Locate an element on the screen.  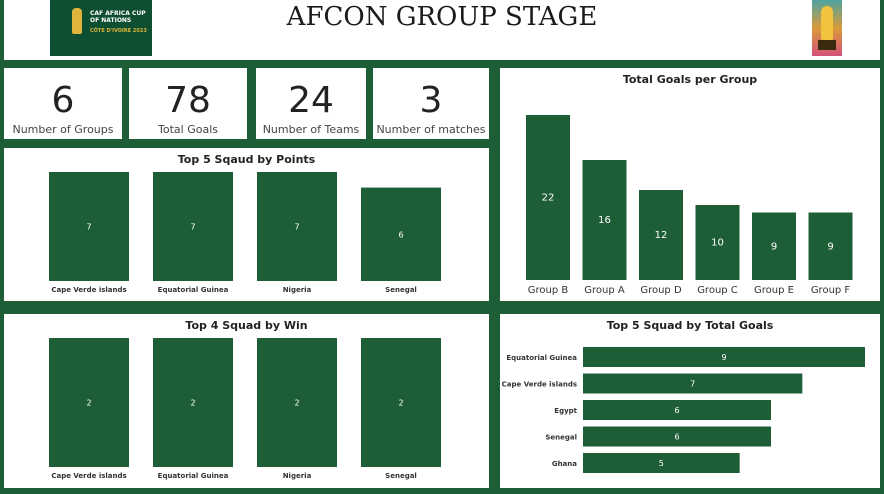
kpi-label: Total Goals is located at coordinates (188, 129).